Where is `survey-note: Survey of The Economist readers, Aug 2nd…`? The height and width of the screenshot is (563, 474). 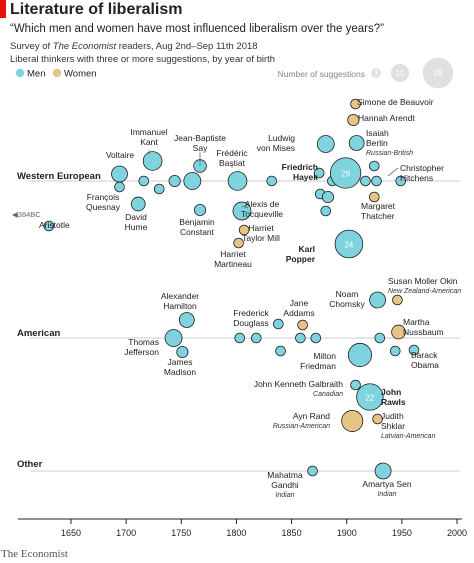
survey-note: Survey of The Economist readers, Aug 2nd… is located at coordinates (134, 46).